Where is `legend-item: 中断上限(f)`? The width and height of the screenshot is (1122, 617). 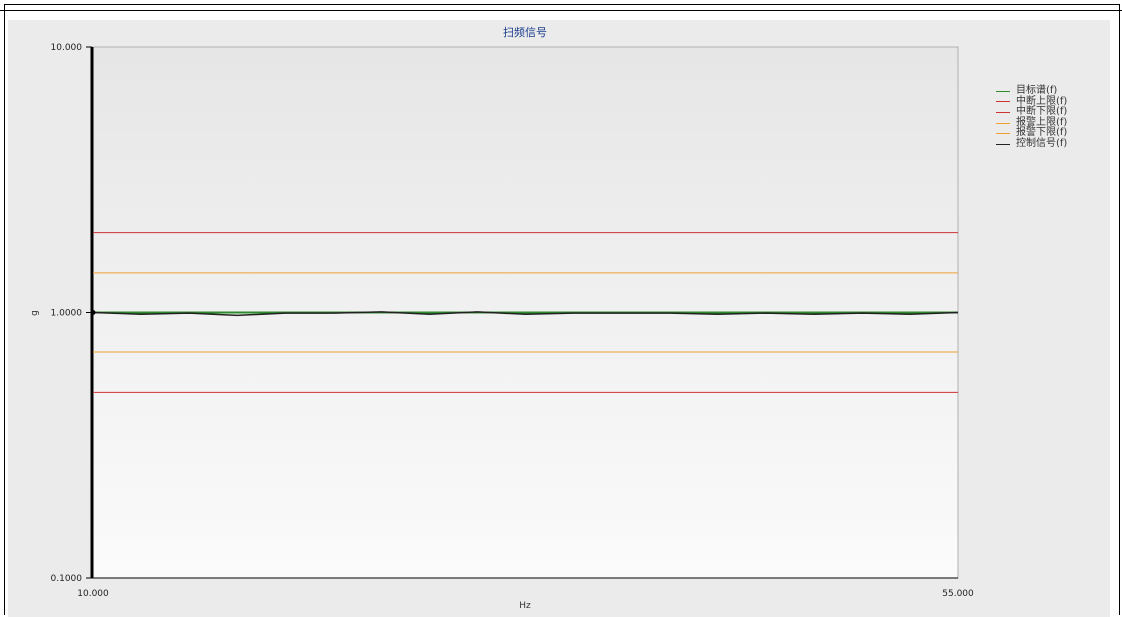 legend-item: 中断上限(f) is located at coordinates (1032, 101).